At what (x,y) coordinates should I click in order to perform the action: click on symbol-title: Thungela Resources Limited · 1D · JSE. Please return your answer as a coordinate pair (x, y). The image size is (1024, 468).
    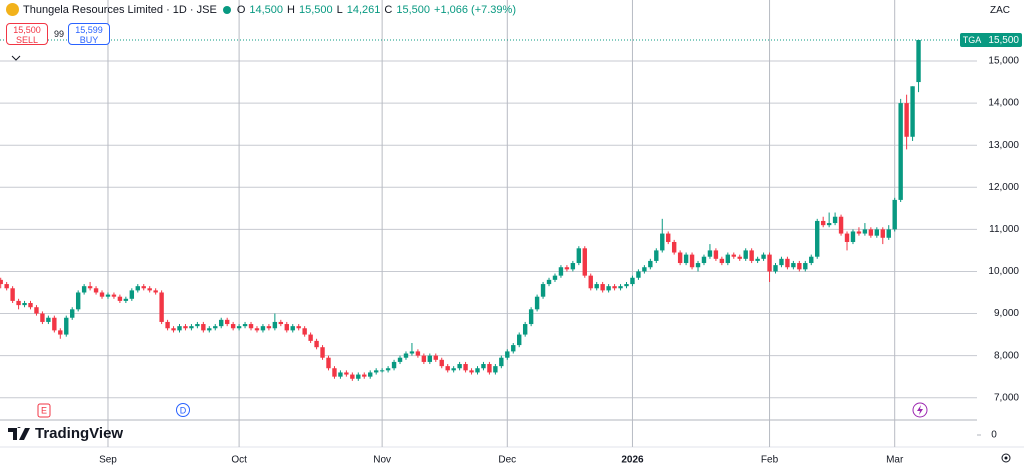
    Looking at the image, I should click on (120, 9).